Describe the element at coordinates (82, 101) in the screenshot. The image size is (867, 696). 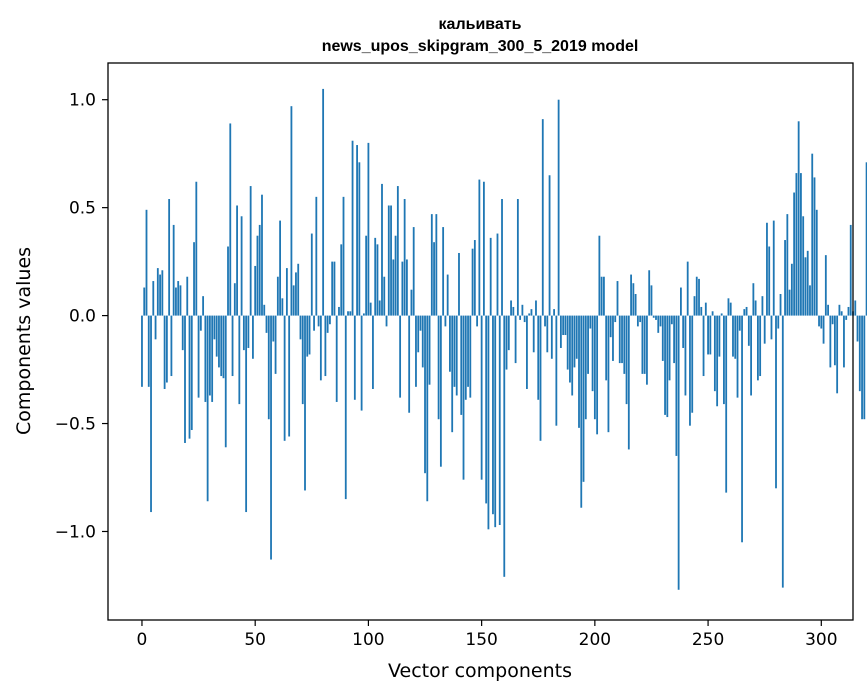
I see `y-tick-label: 1.0` at that location.